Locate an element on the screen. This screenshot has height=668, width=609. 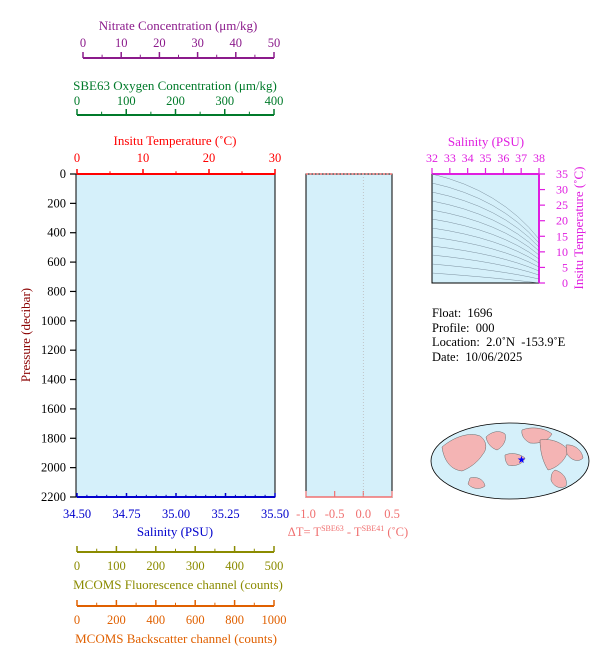
delta-t-tick-label: -1.0 is located at coordinates (306, 514).